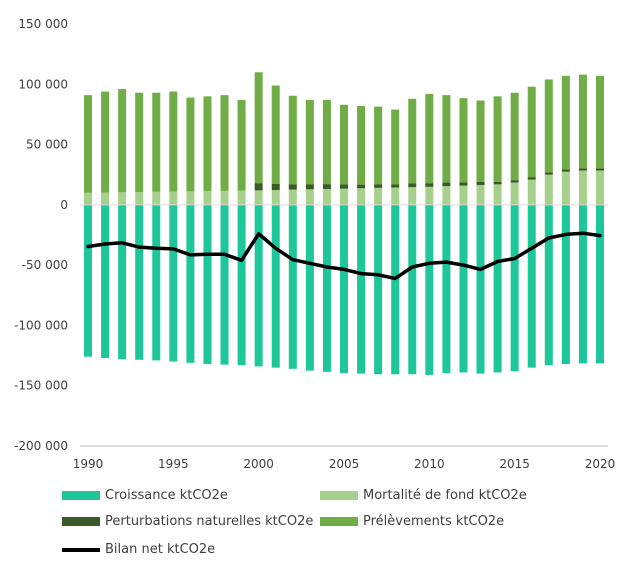 The height and width of the screenshot is (579, 634). Describe the element at coordinates (514, 464) in the screenshot. I see `x-tick-label: 2015` at that location.